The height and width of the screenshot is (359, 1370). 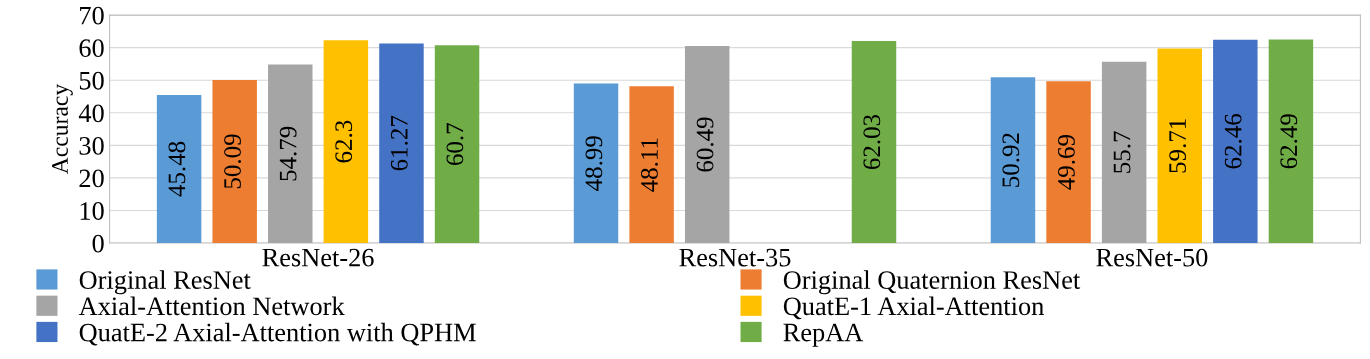 What do you see at coordinates (92, 211) in the screenshot?
I see `y-tick-label: 10` at bounding box center [92, 211].